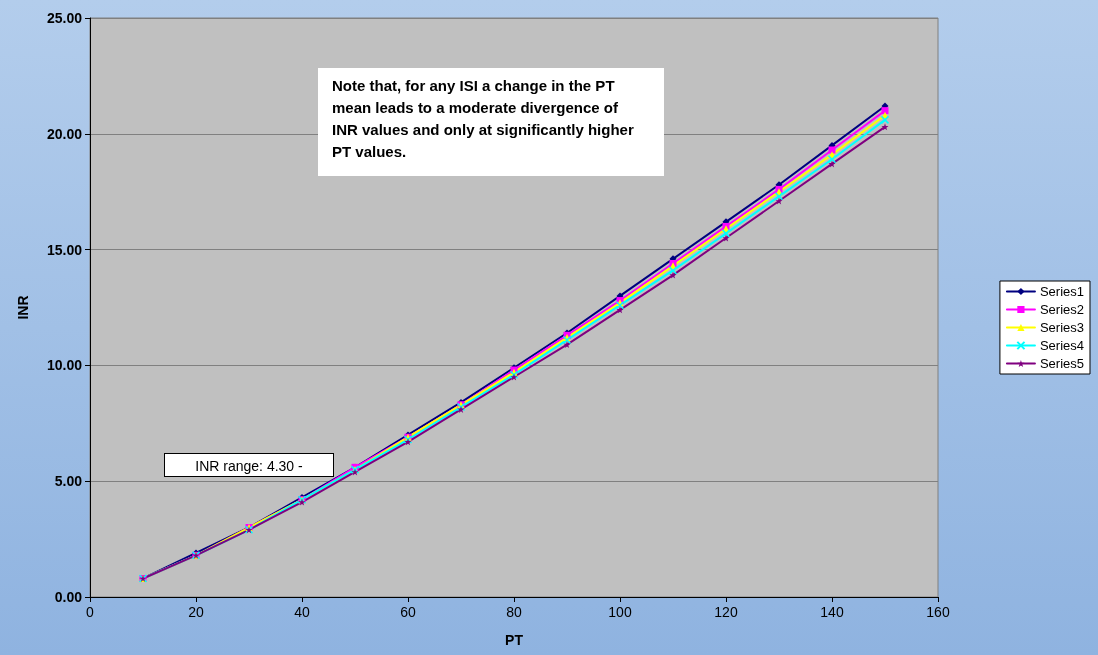  What do you see at coordinates (64, 249) in the screenshot?
I see `y-tick-label: 15.00` at bounding box center [64, 249].